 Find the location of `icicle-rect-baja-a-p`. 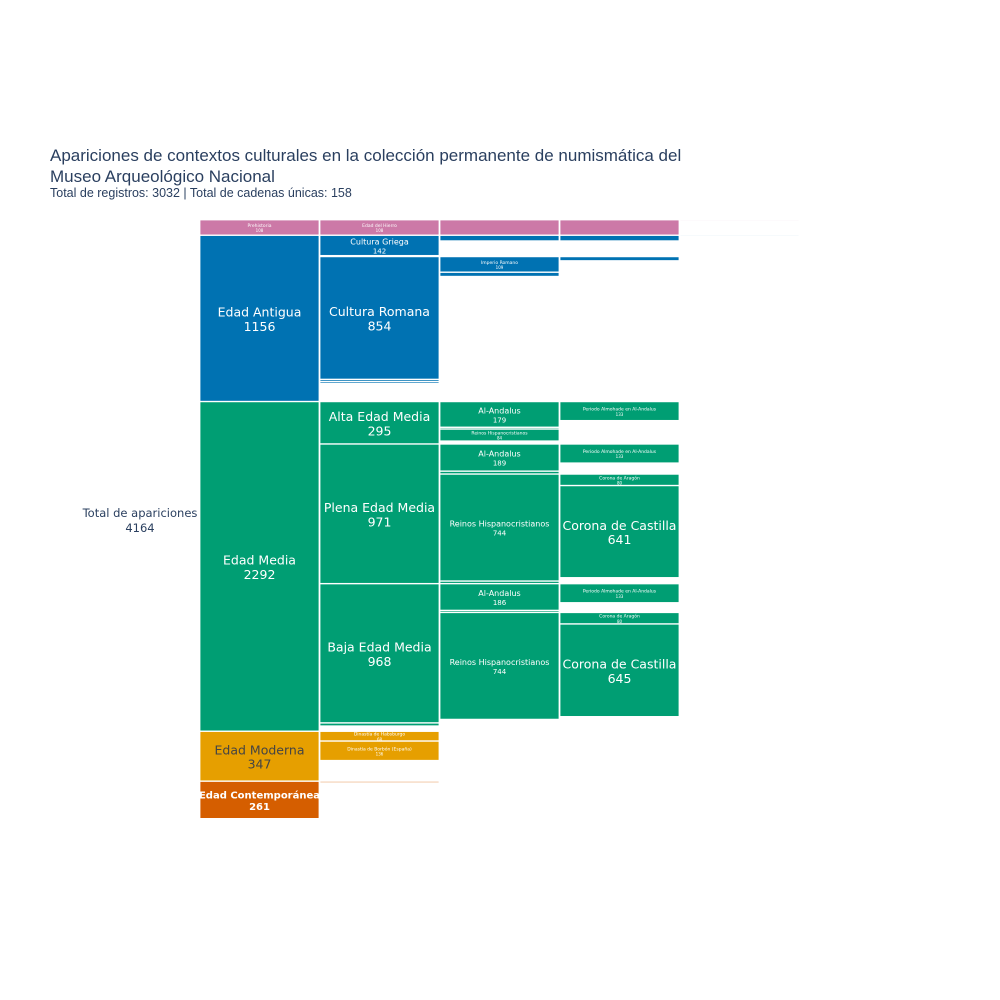

icicle-rect-baja-a-p is located at coordinates (619, 593).